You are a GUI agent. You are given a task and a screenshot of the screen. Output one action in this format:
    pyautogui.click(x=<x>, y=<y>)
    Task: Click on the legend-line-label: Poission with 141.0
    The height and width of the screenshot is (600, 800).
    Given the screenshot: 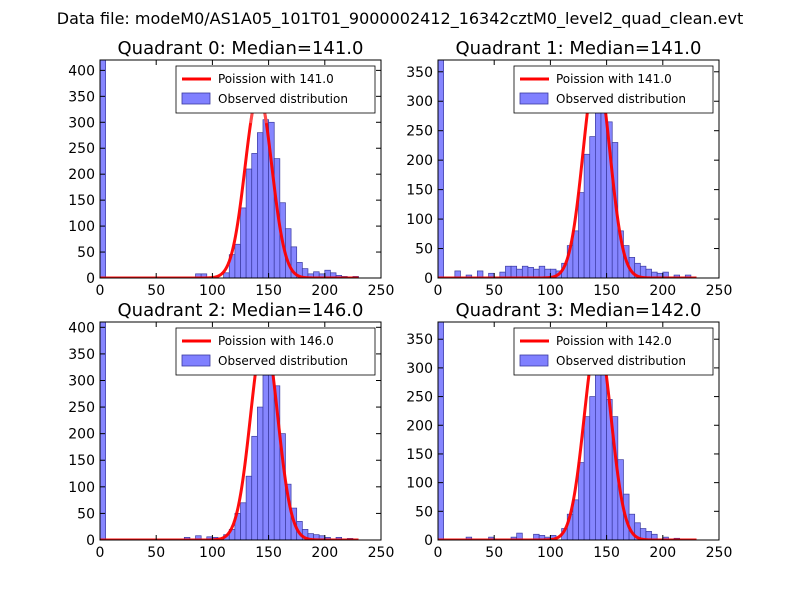 What is the action you would take?
    pyautogui.click(x=276, y=79)
    